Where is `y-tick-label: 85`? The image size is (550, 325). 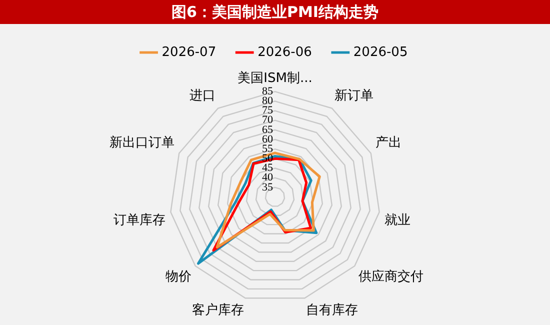 y-tick-label: 85 is located at coordinates (268, 91).